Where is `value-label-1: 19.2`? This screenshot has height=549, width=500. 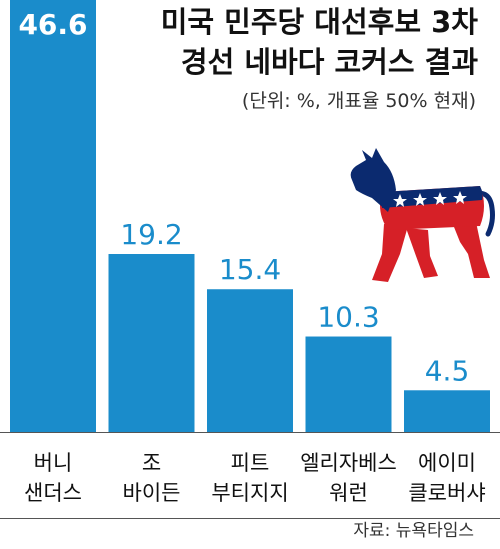 value-label-1: 19.2 is located at coordinates (151, 234).